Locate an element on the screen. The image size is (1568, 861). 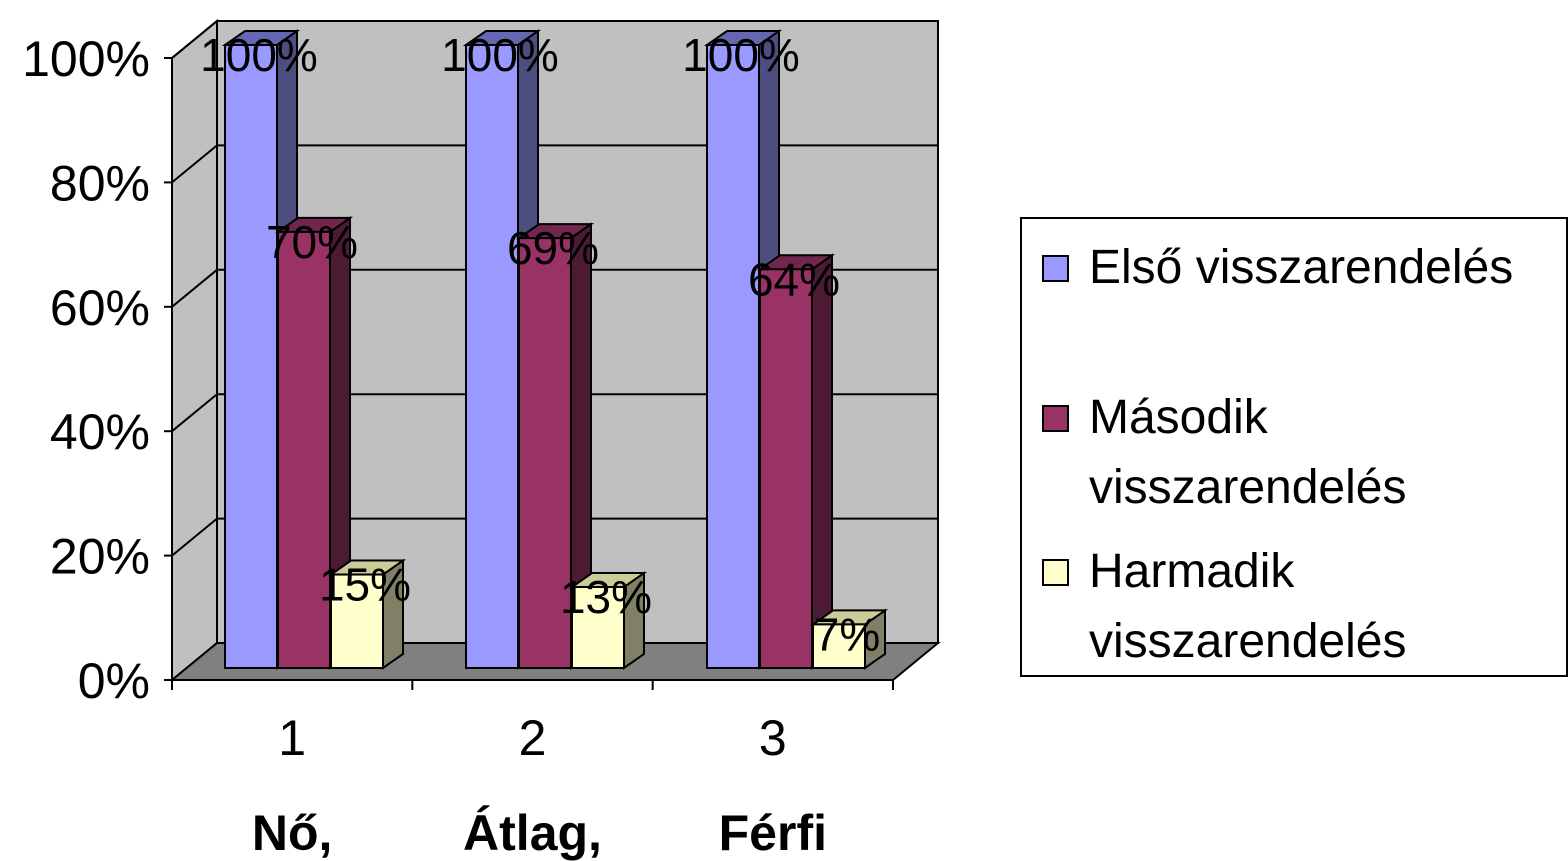
legend-label-series-1: Első visszarendelés is located at coordinates (1301, 267).